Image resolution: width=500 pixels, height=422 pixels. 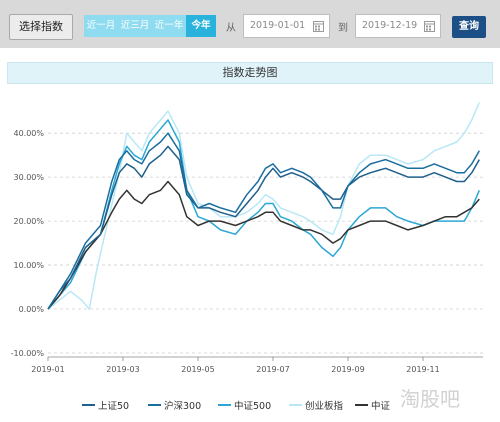 What do you see at coordinates (122, 369) in the screenshot?
I see `x-tick-label: 2019-03` at bounding box center [122, 369].